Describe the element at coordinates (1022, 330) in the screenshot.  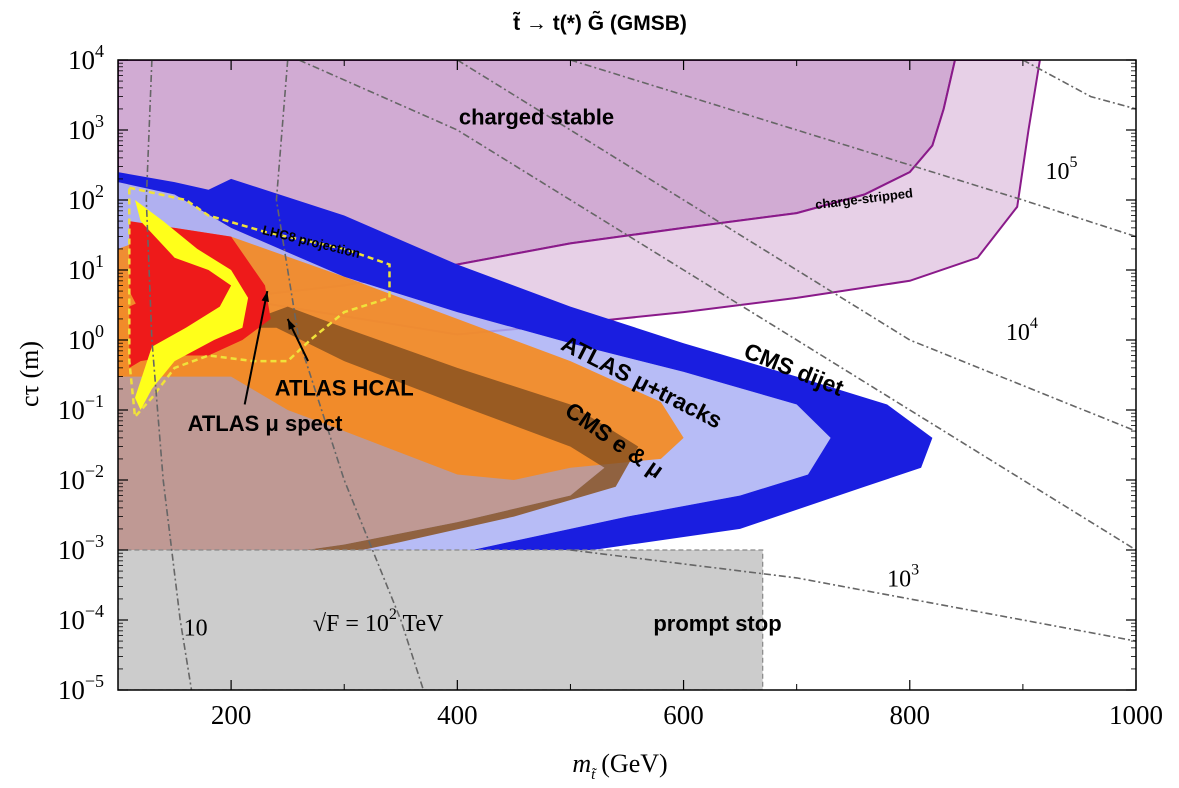
I see `contour-label: 104` at that location.